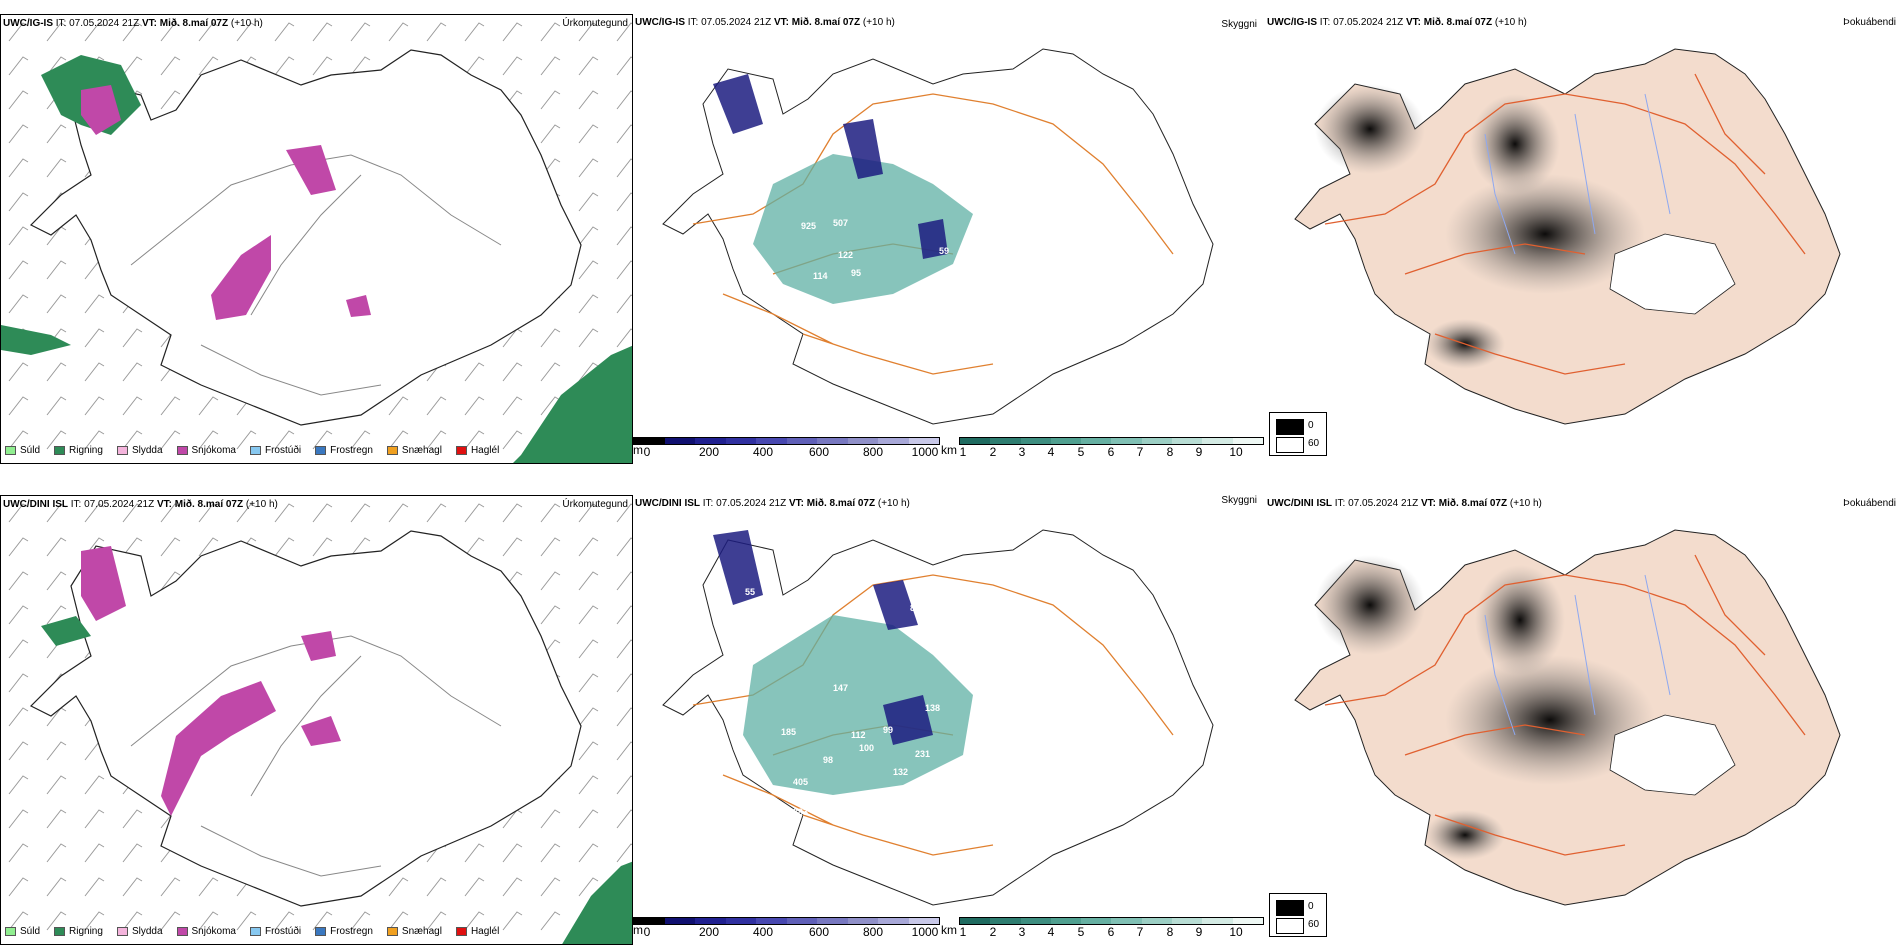 Image resolution: width=1900 pixels, height=950 pixels. Describe the element at coordinates (1111, 441) in the screenshot. I see `visibility-colorbar` at that location.